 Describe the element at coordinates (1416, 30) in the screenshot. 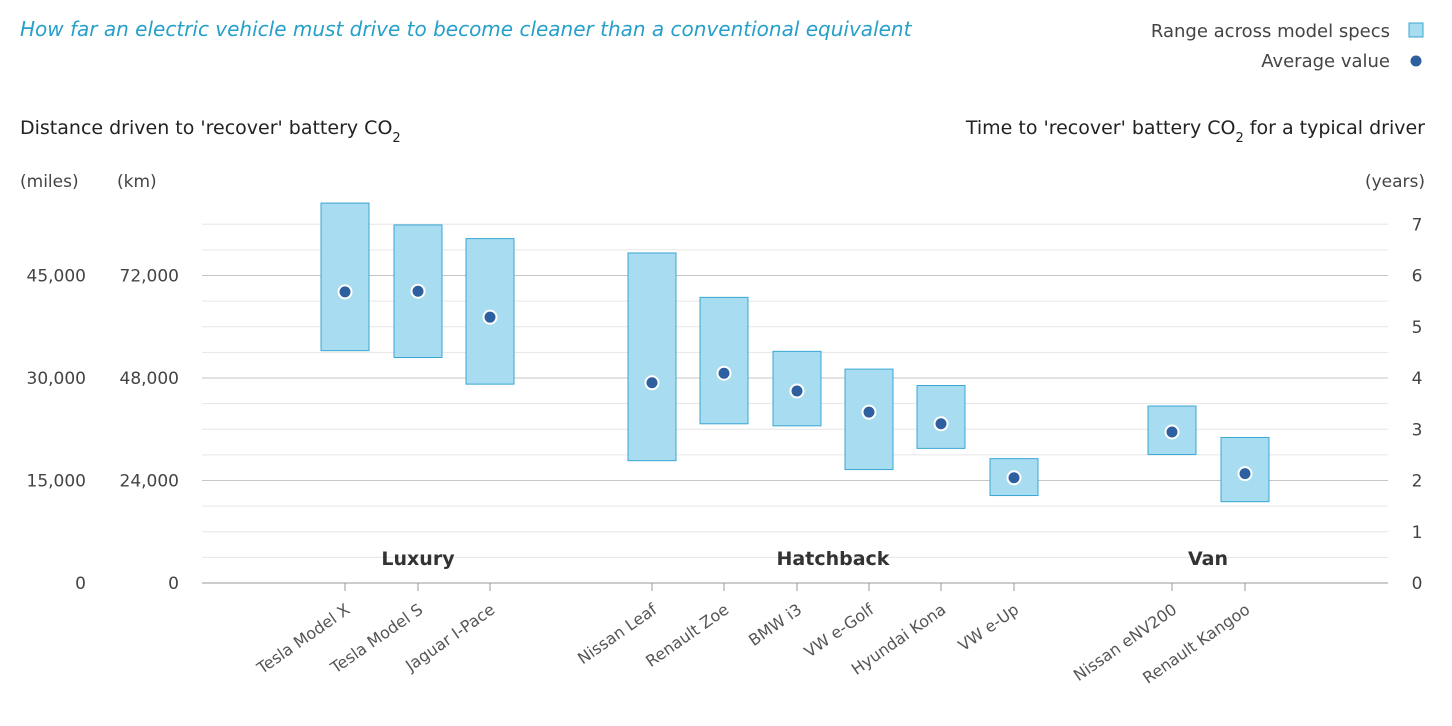

I see `legend-range-swatch` at that location.